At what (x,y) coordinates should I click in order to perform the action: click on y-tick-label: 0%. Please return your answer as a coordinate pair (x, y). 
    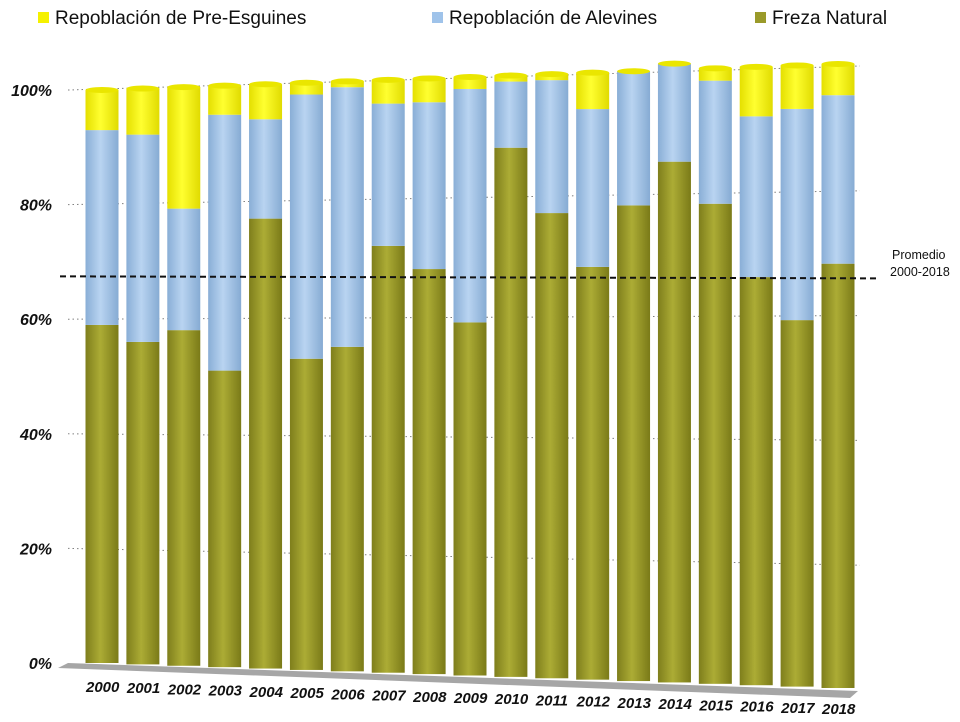
    Looking at the image, I should click on (40, 664).